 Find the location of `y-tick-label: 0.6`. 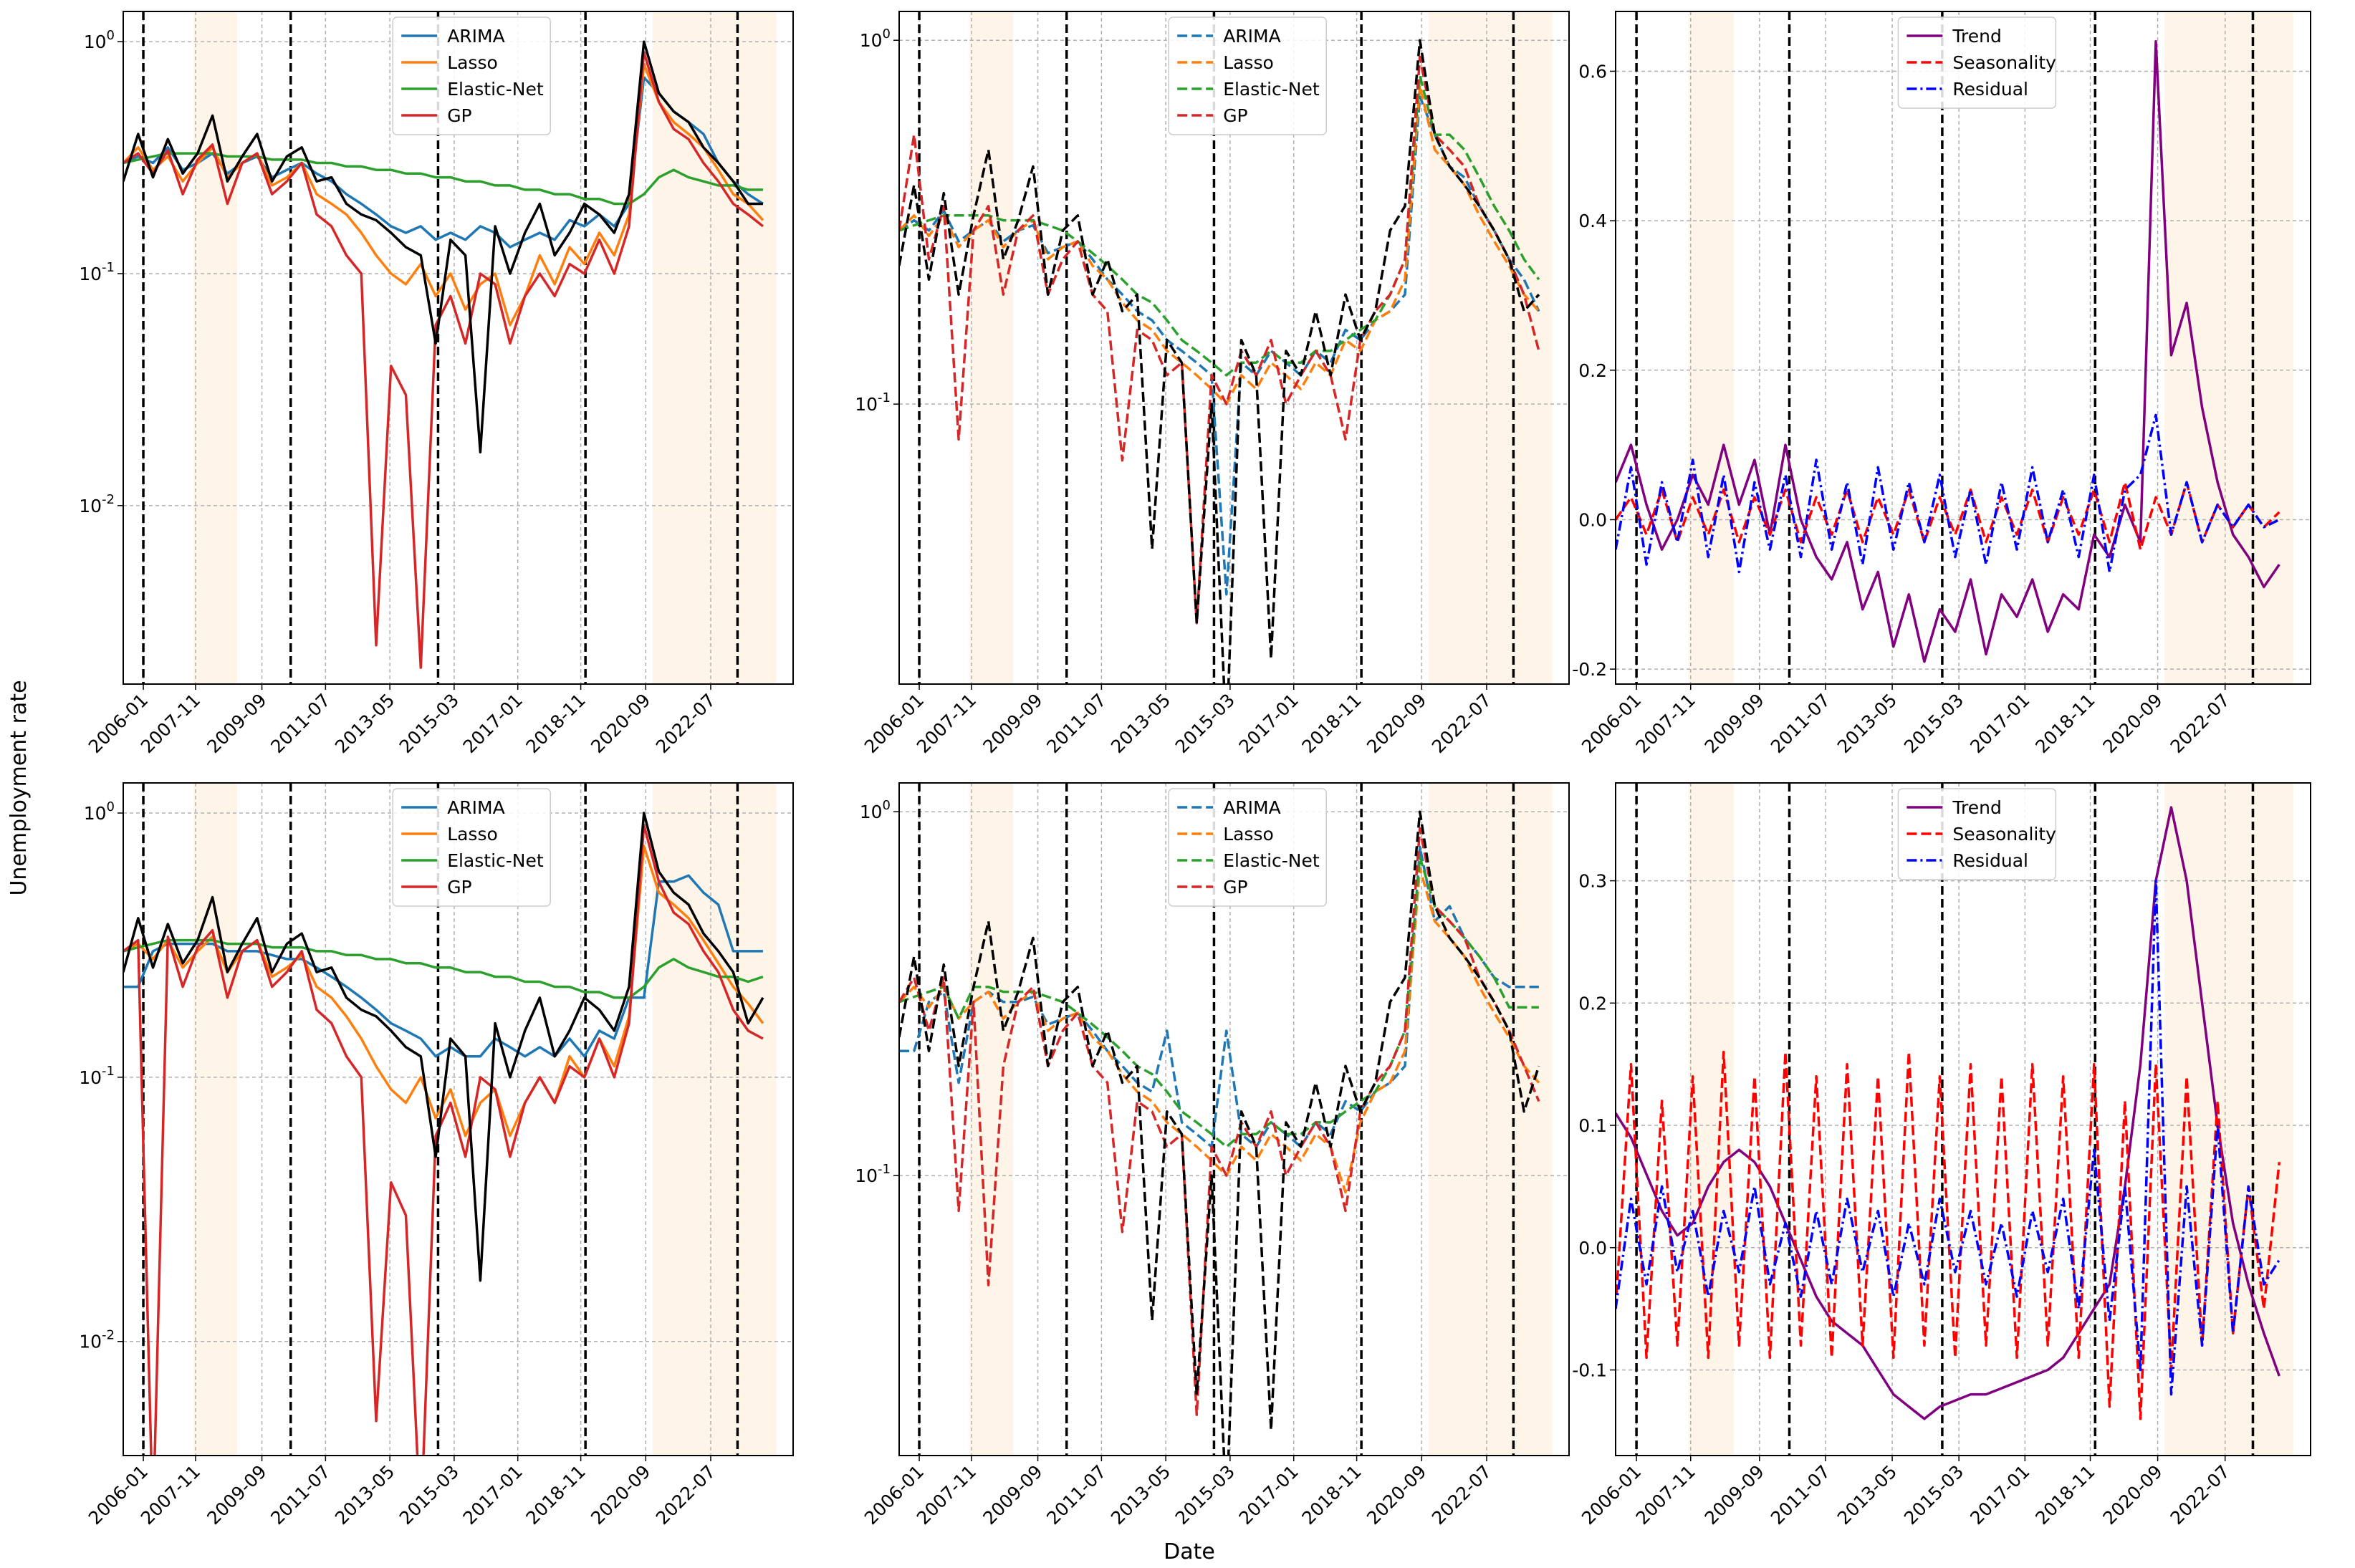

y-tick-label: 0.6 is located at coordinates (1592, 72).